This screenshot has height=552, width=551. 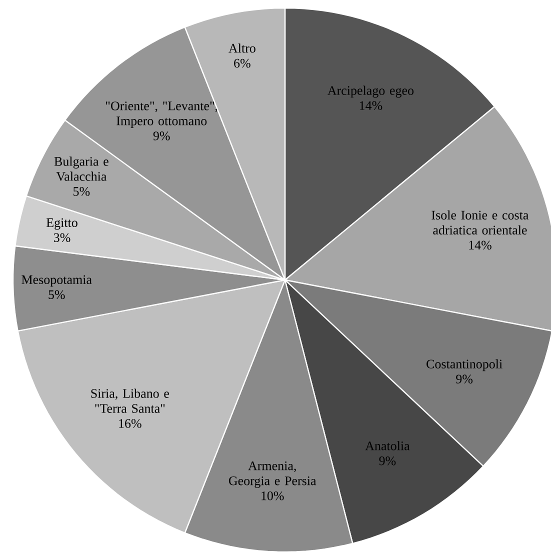 I want to click on slice-label: Egitto, so click(x=62, y=224).